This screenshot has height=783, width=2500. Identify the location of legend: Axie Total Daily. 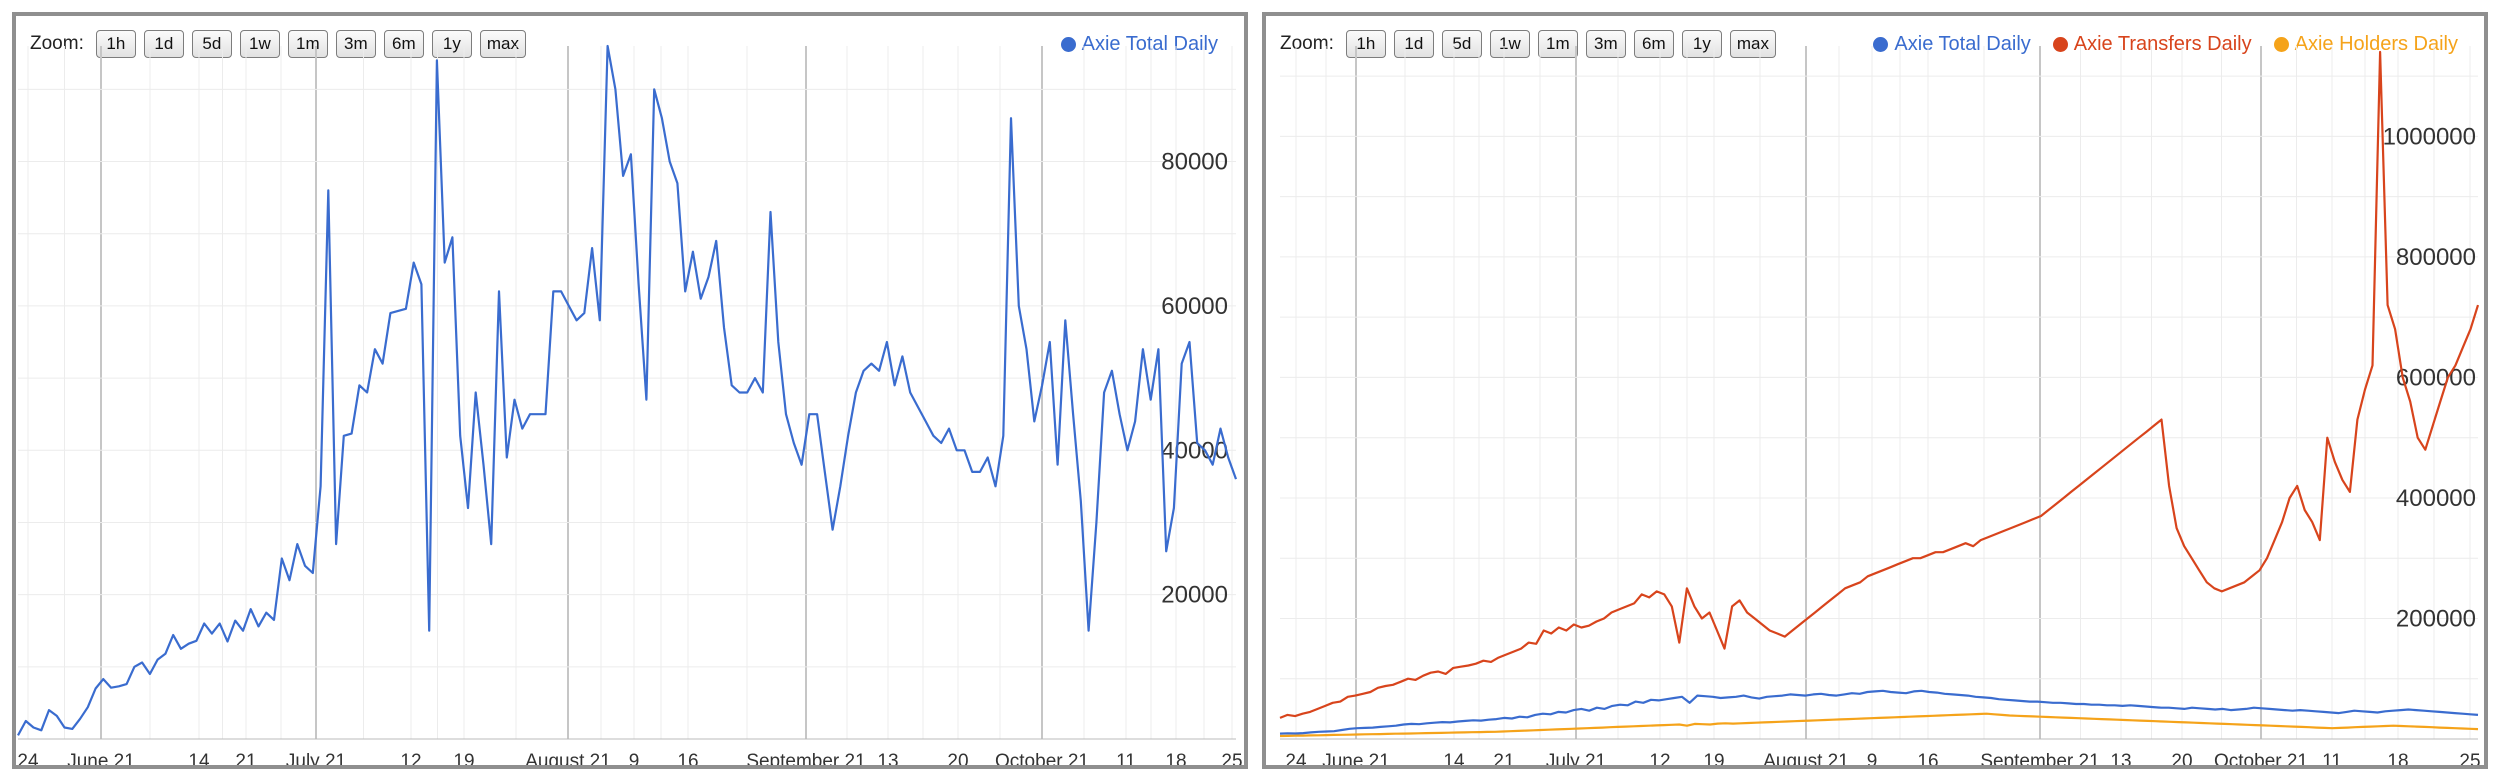
(1139, 44).